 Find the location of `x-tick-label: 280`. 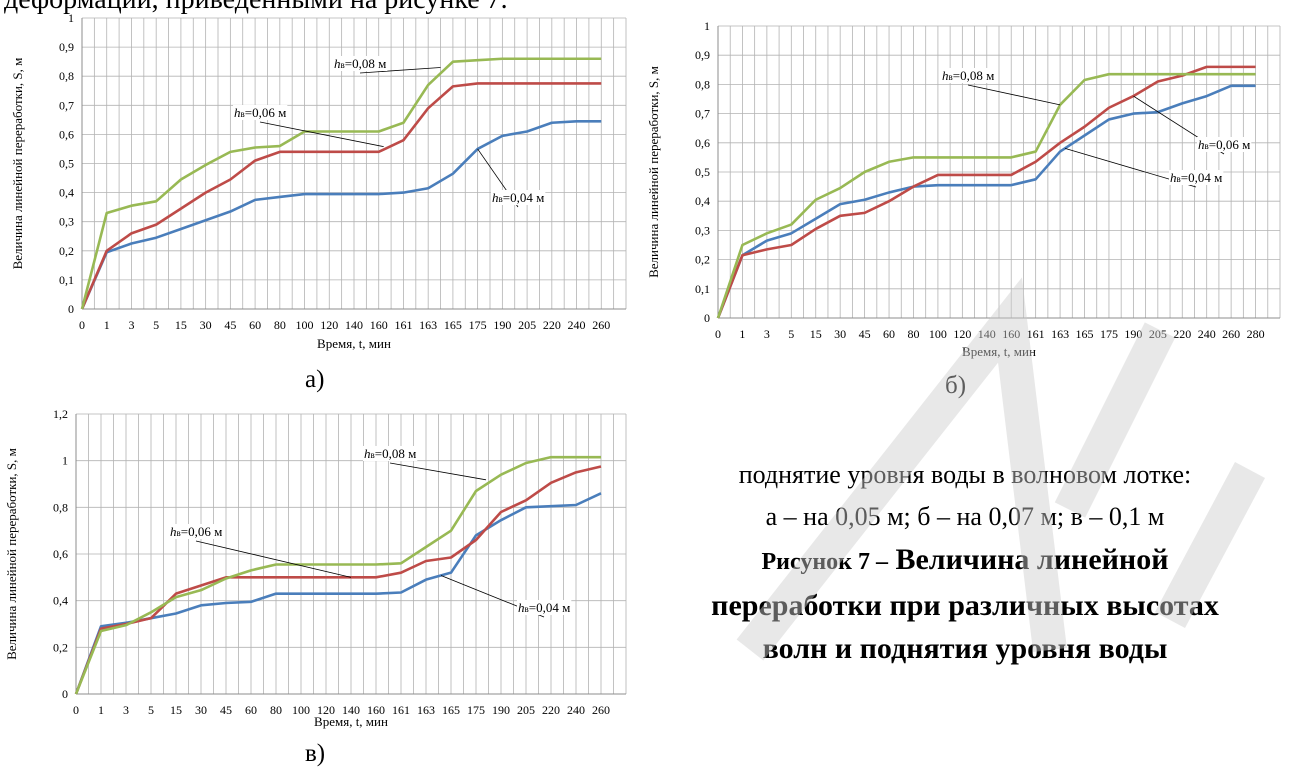

x-tick-label: 280 is located at coordinates (1256, 334).